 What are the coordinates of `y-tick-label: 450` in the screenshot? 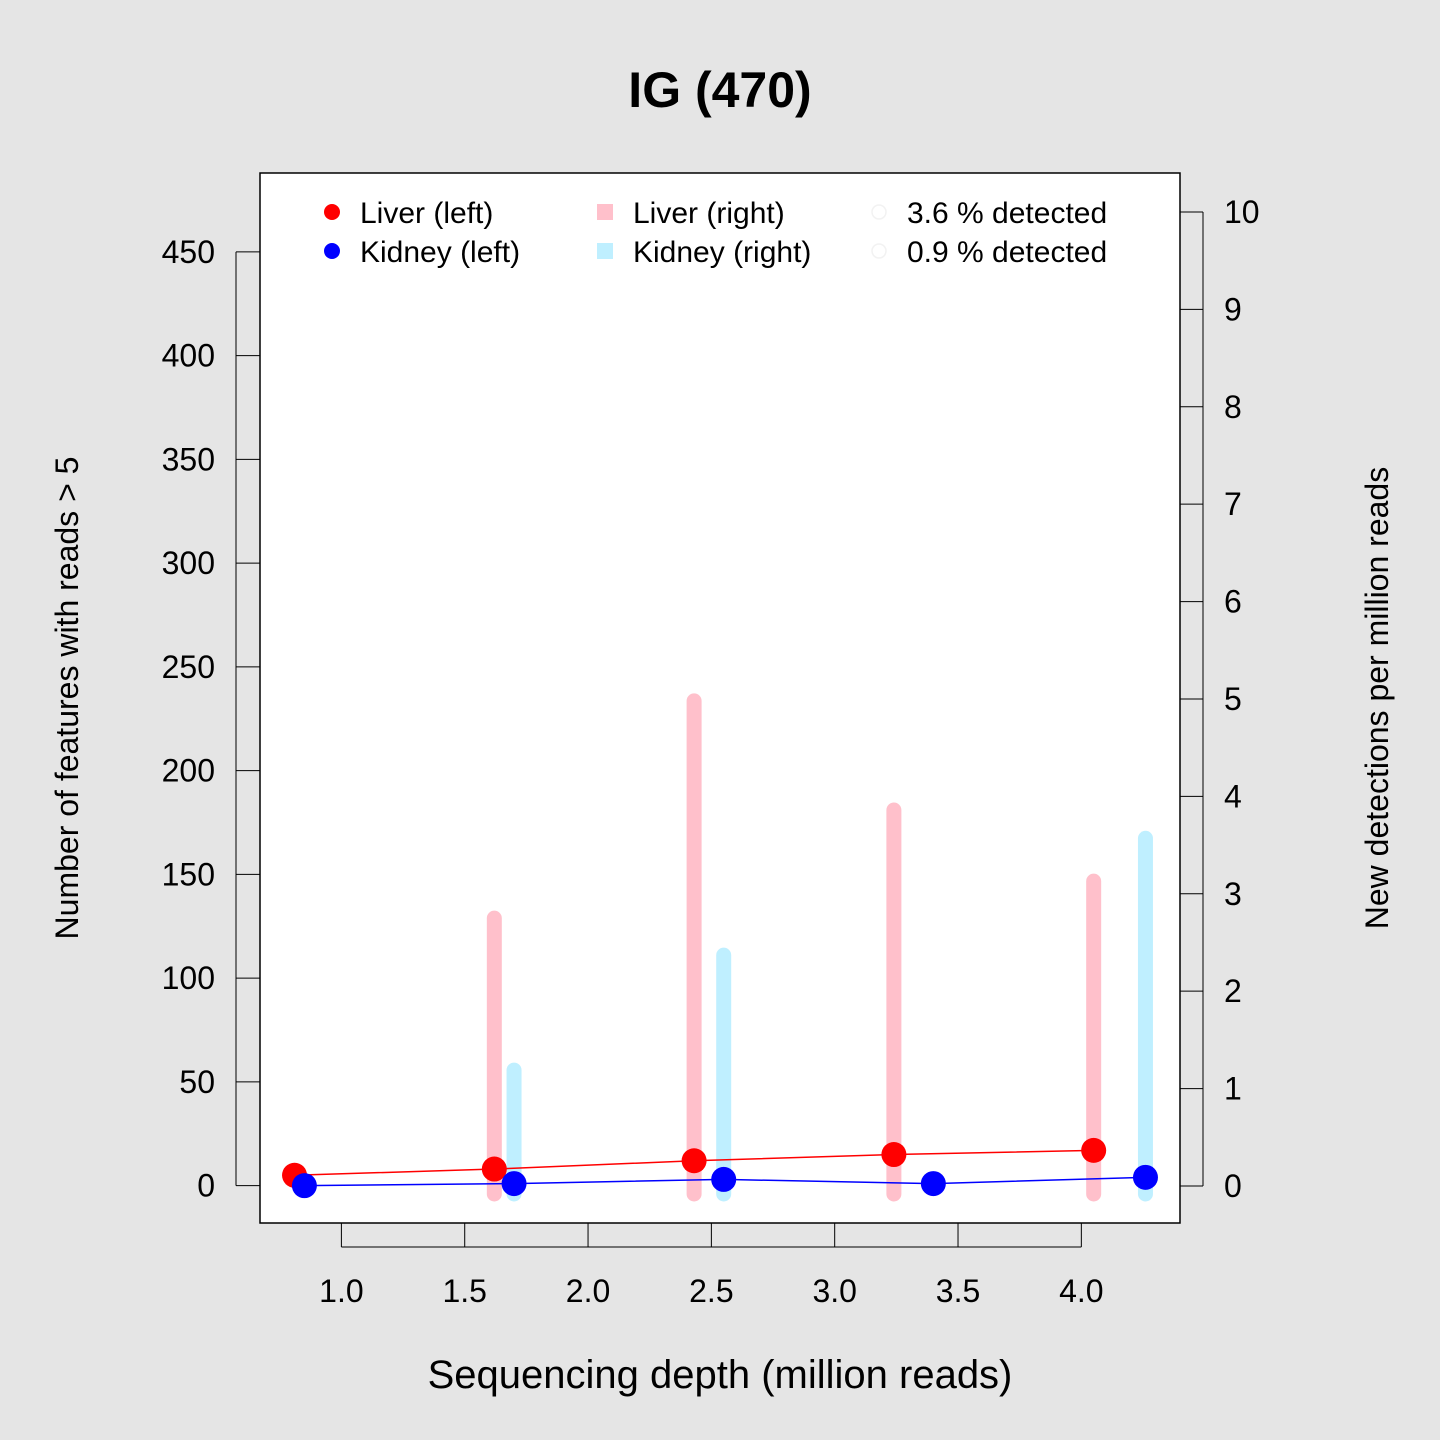 It's located at (188, 252).